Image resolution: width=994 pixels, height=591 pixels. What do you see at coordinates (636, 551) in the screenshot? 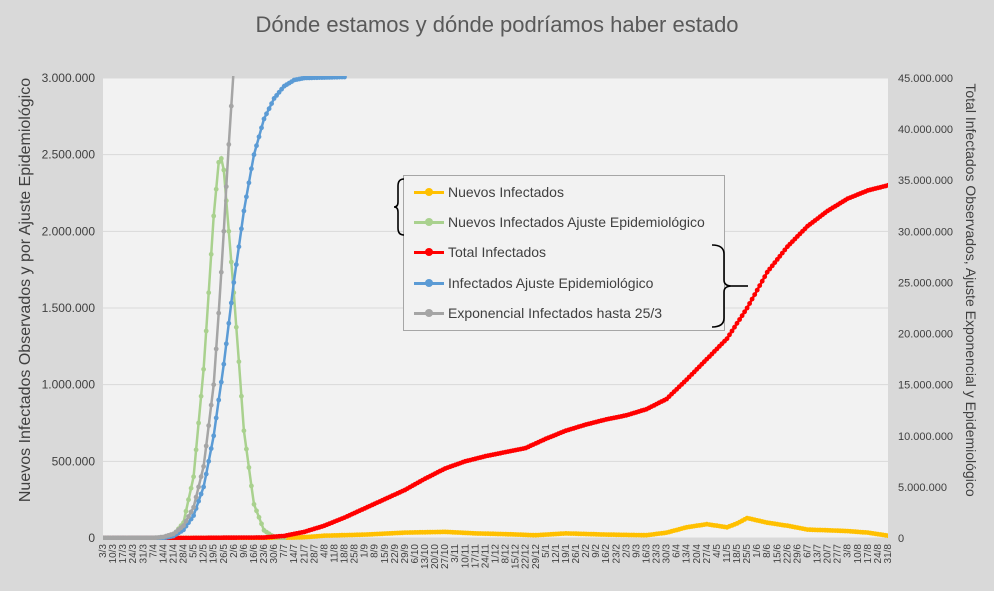
I see `x-tick-label: 9/3` at bounding box center [636, 551].